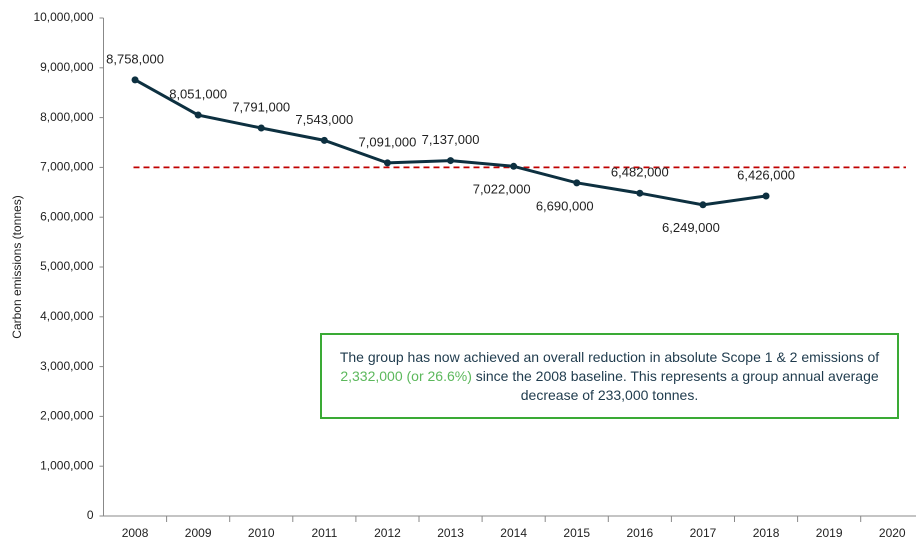 The image size is (917, 542). I want to click on data-label: 7,022,000, so click(502, 189).